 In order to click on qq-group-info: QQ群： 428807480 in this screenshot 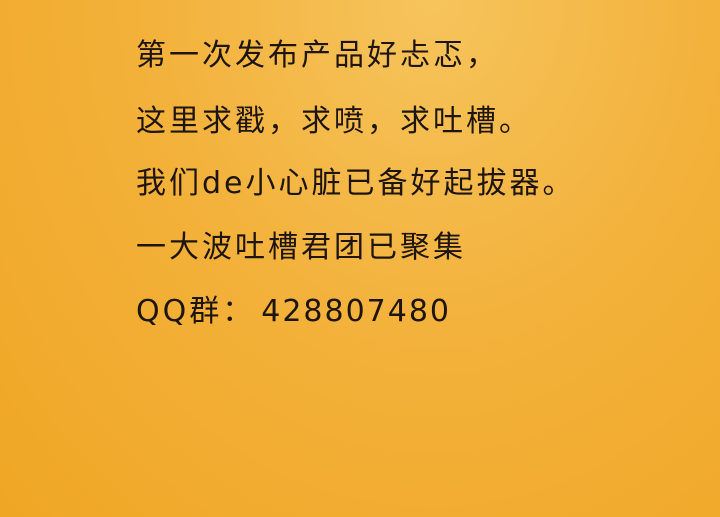, I will do `click(293, 312)`.